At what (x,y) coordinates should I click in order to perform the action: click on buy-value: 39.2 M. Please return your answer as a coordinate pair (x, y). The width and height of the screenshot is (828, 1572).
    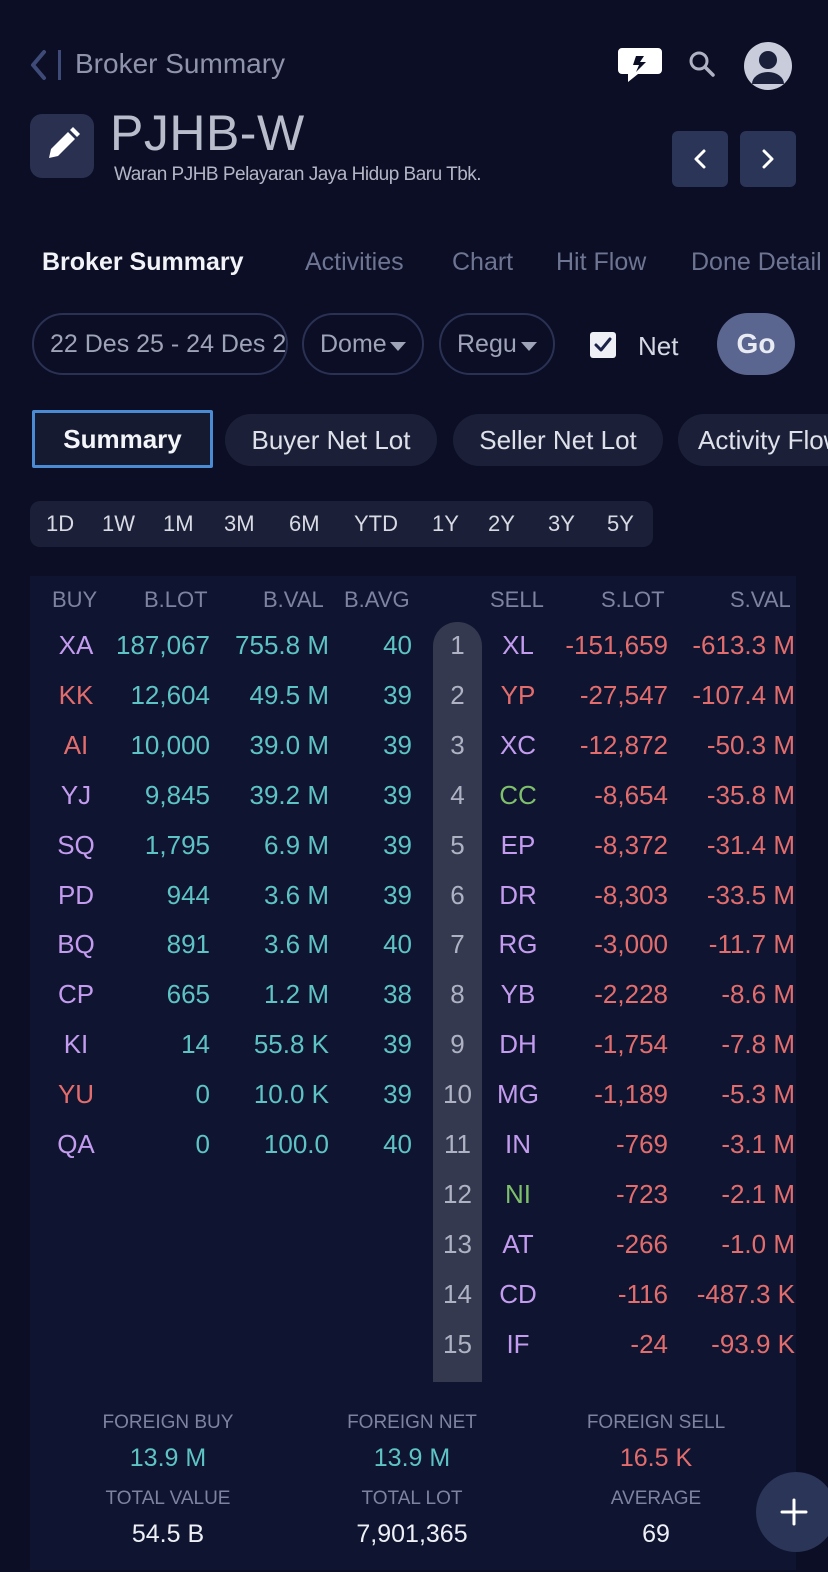
    Looking at the image, I should click on (289, 794).